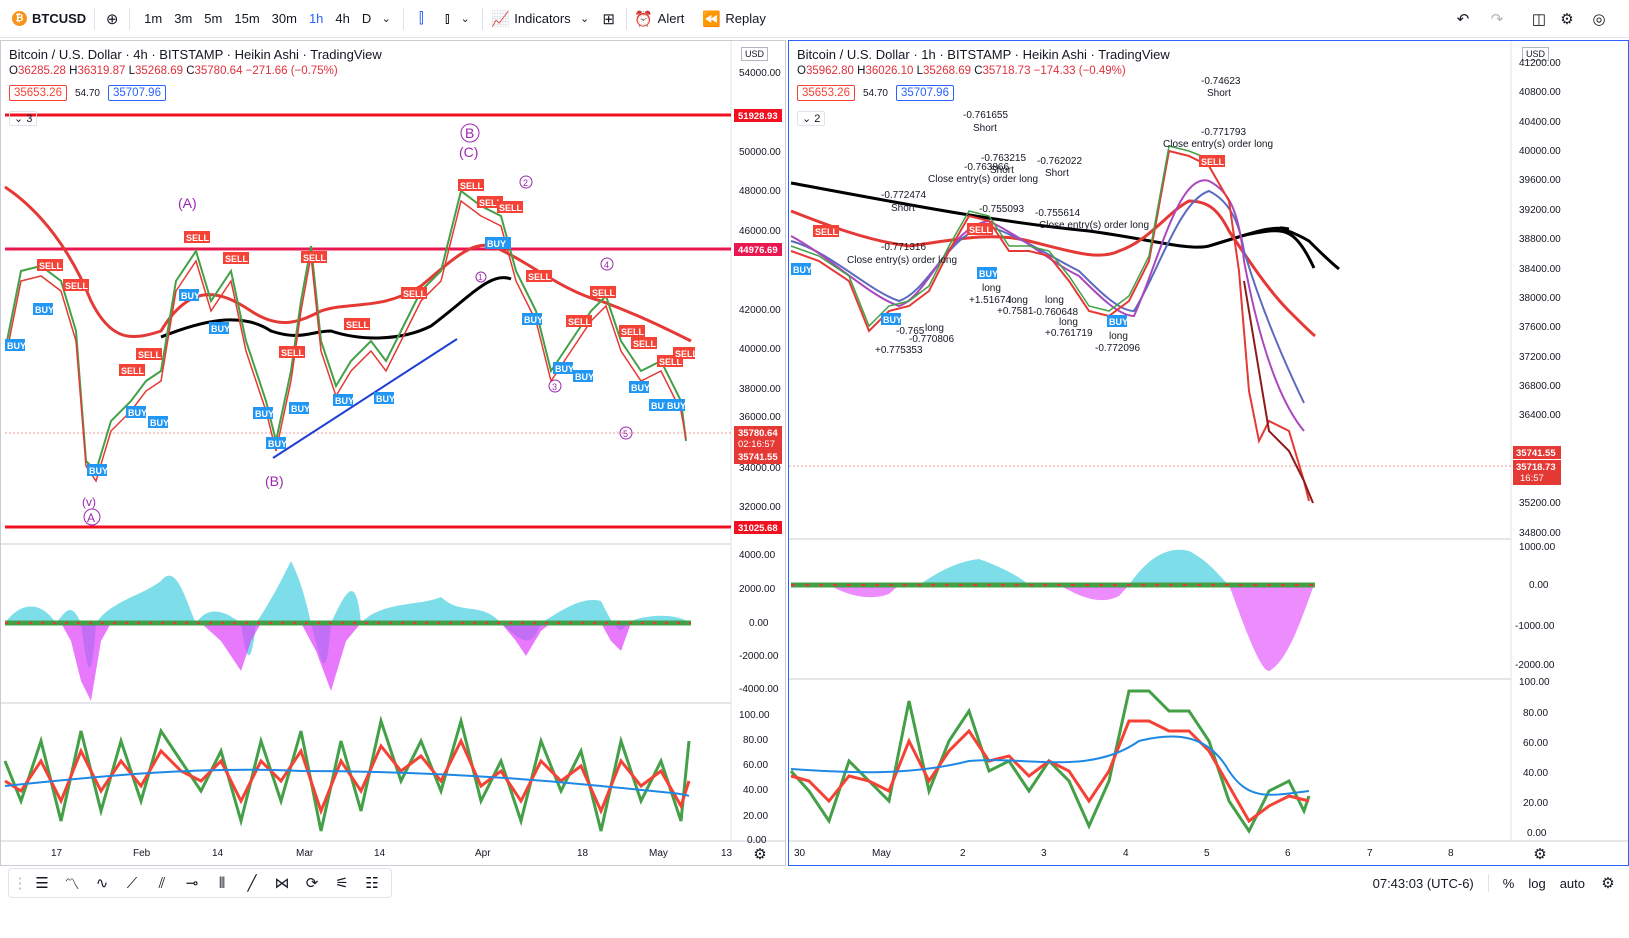 The image size is (1629, 938). Describe the element at coordinates (183, 18) in the screenshot. I see `timeframe-3m: 3m` at that location.